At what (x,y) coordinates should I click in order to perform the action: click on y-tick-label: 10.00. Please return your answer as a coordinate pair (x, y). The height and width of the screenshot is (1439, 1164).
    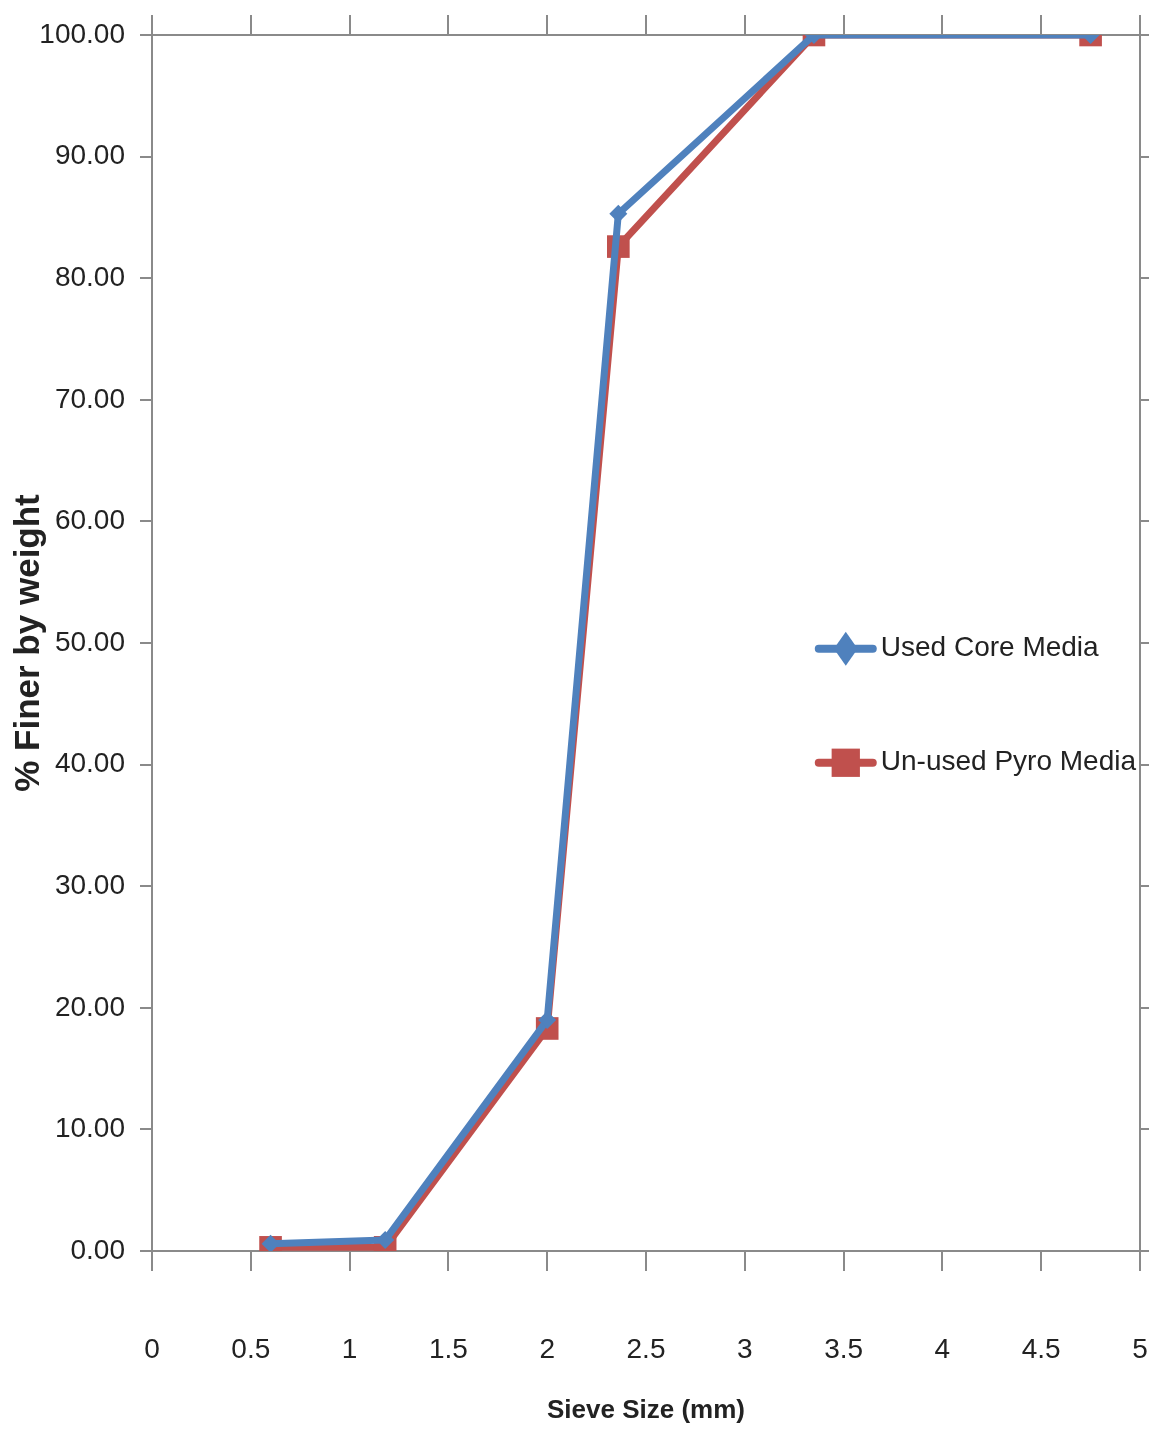
    Looking at the image, I should click on (89, 1128).